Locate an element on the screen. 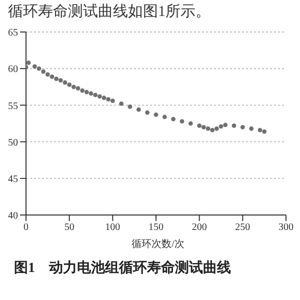 This screenshot has height=300, width=300. y-tick-label: 55 is located at coordinates (13, 106).